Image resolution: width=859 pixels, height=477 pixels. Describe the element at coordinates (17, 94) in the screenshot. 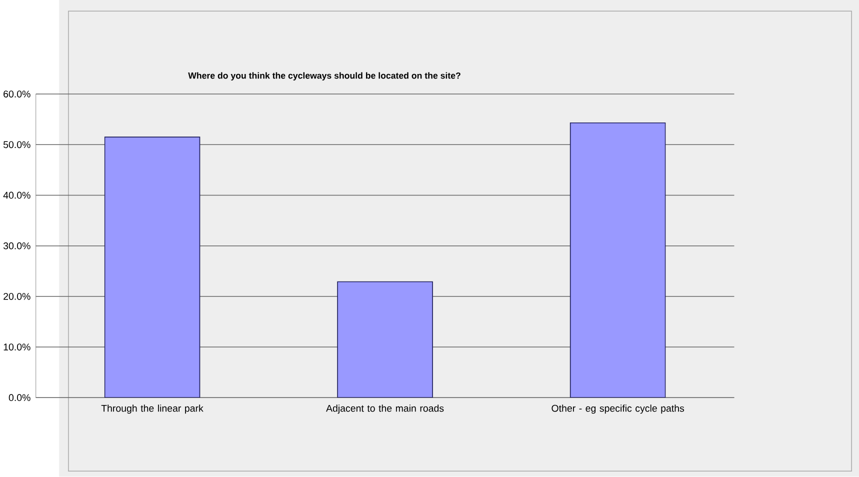

I see `y-tick-label: 60.0%` at that location.